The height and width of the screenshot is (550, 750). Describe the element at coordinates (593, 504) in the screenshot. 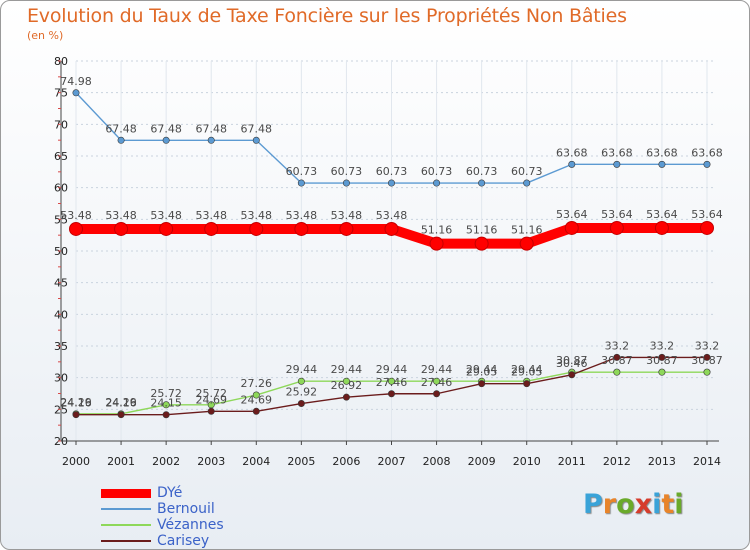

I see `logo-letter: P` at that location.